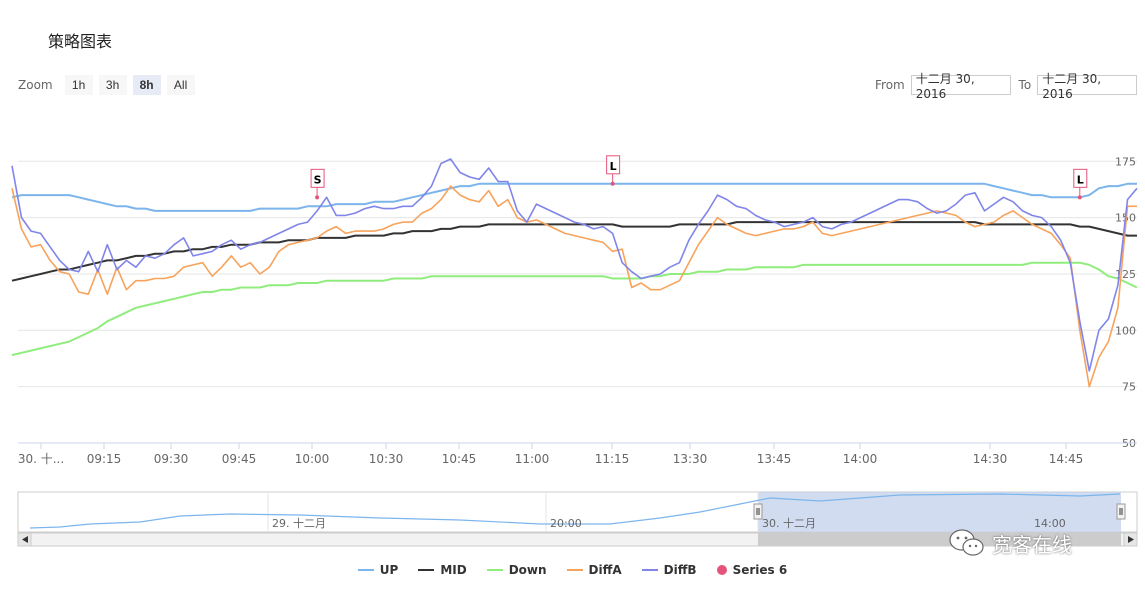  I want to click on x-tick-label: 11:15, so click(612, 459).